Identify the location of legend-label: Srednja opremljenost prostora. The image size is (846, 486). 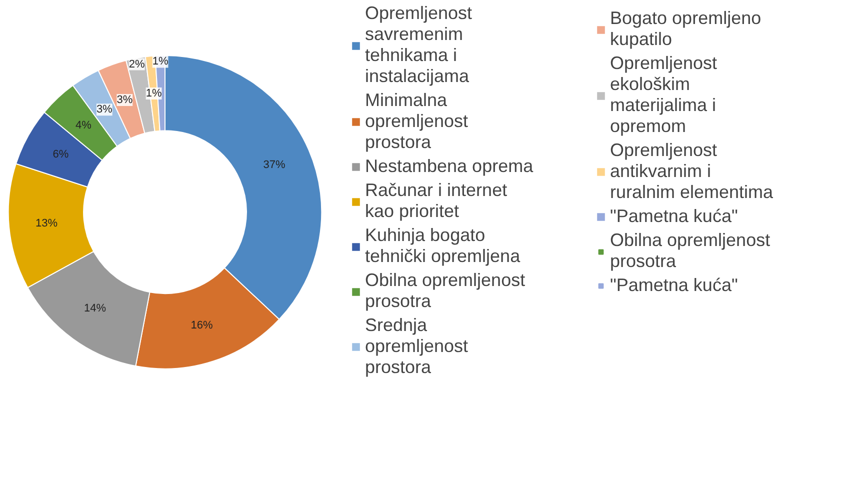
(417, 346).